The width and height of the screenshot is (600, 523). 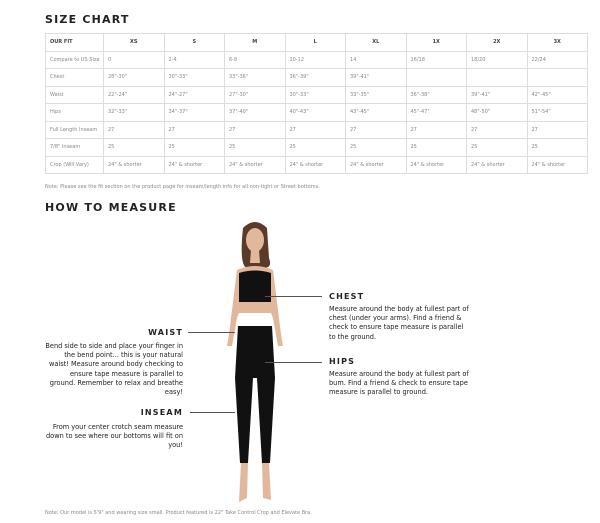 I want to click on row-label: Compare to US Size, so click(x=74, y=59).